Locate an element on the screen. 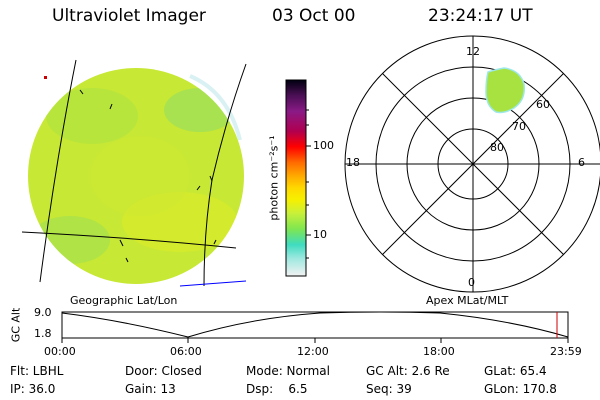  x-tick-label: 06:00 is located at coordinates (186, 351).